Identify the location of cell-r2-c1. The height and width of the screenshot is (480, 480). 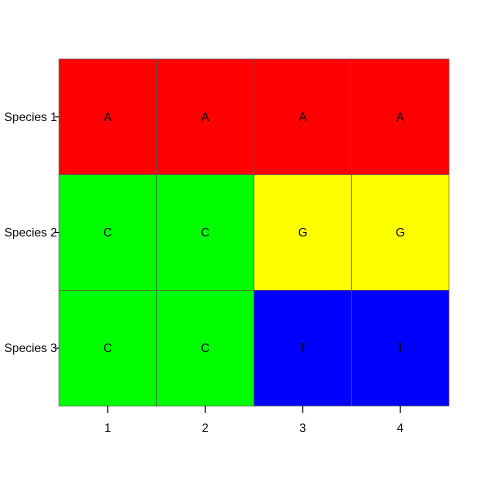
(107, 232).